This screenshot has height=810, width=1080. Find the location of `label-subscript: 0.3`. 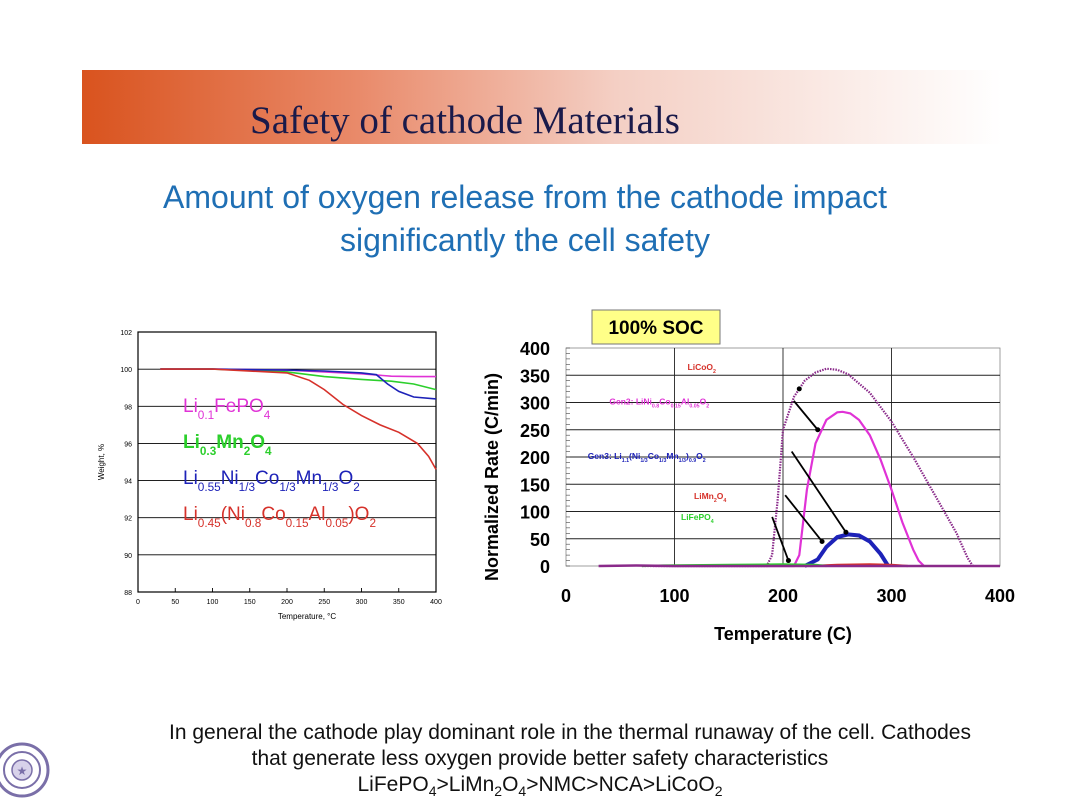

label-subscript: 0.3 is located at coordinates (208, 451).